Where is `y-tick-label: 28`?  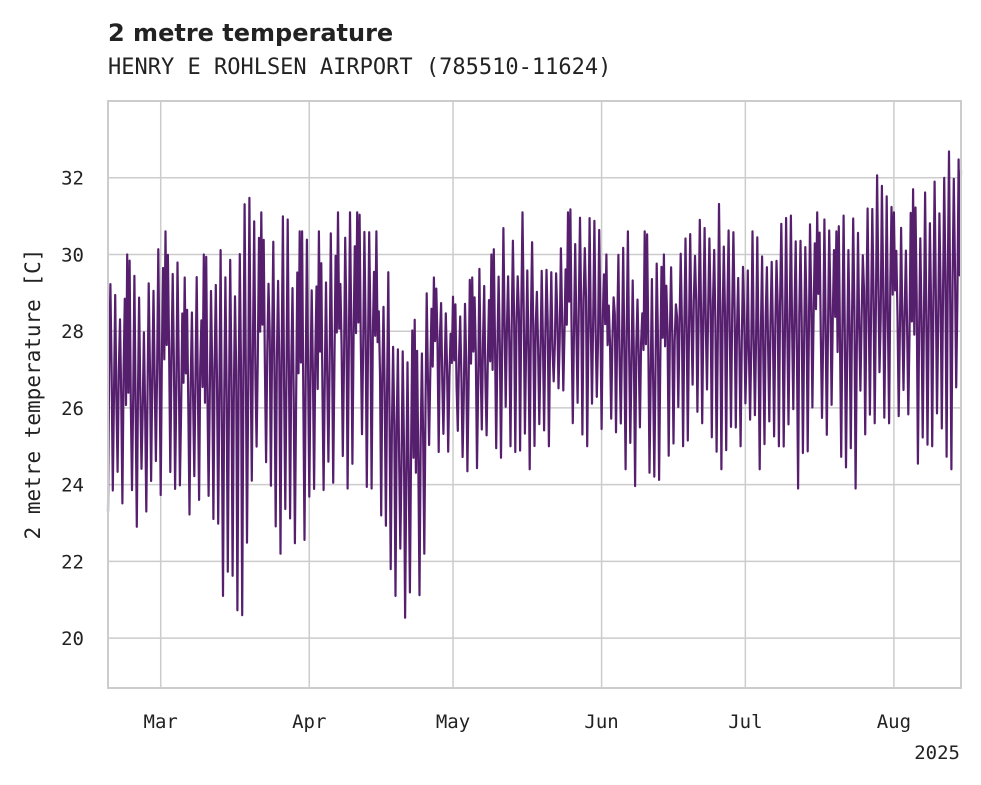 y-tick-label: 28 is located at coordinates (72, 332).